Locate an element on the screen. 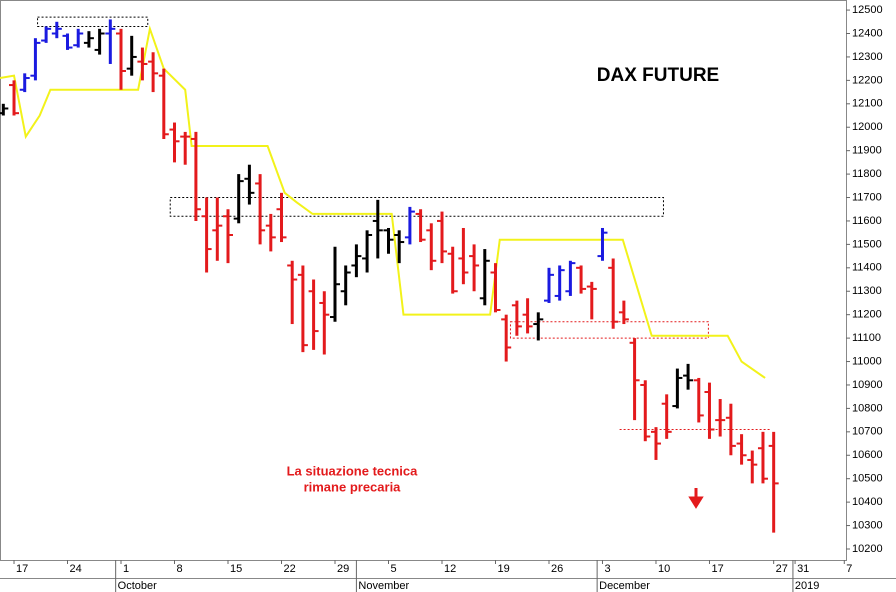 Image resolution: width=896 pixels, height=592 pixels. y-tick-label: 10600 is located at coordinates (867, 455).